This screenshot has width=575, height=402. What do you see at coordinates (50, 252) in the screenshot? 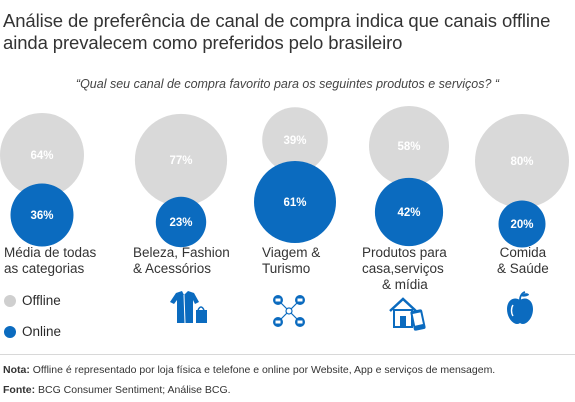
I see `category-label-line: Média de todas` at bounding box center [50, 252].